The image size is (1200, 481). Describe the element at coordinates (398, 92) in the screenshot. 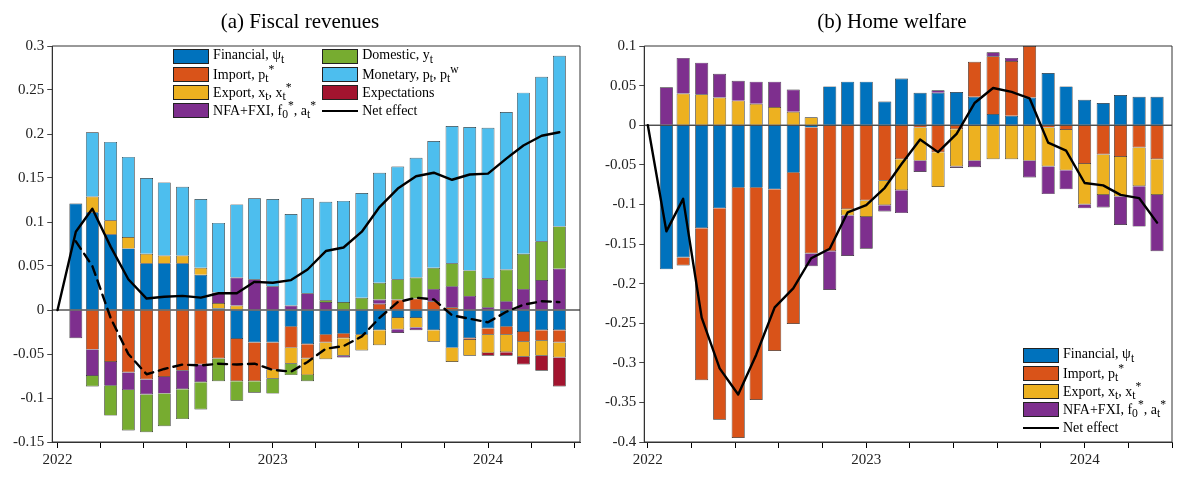

I see `legend-label: Expectations` at that location.